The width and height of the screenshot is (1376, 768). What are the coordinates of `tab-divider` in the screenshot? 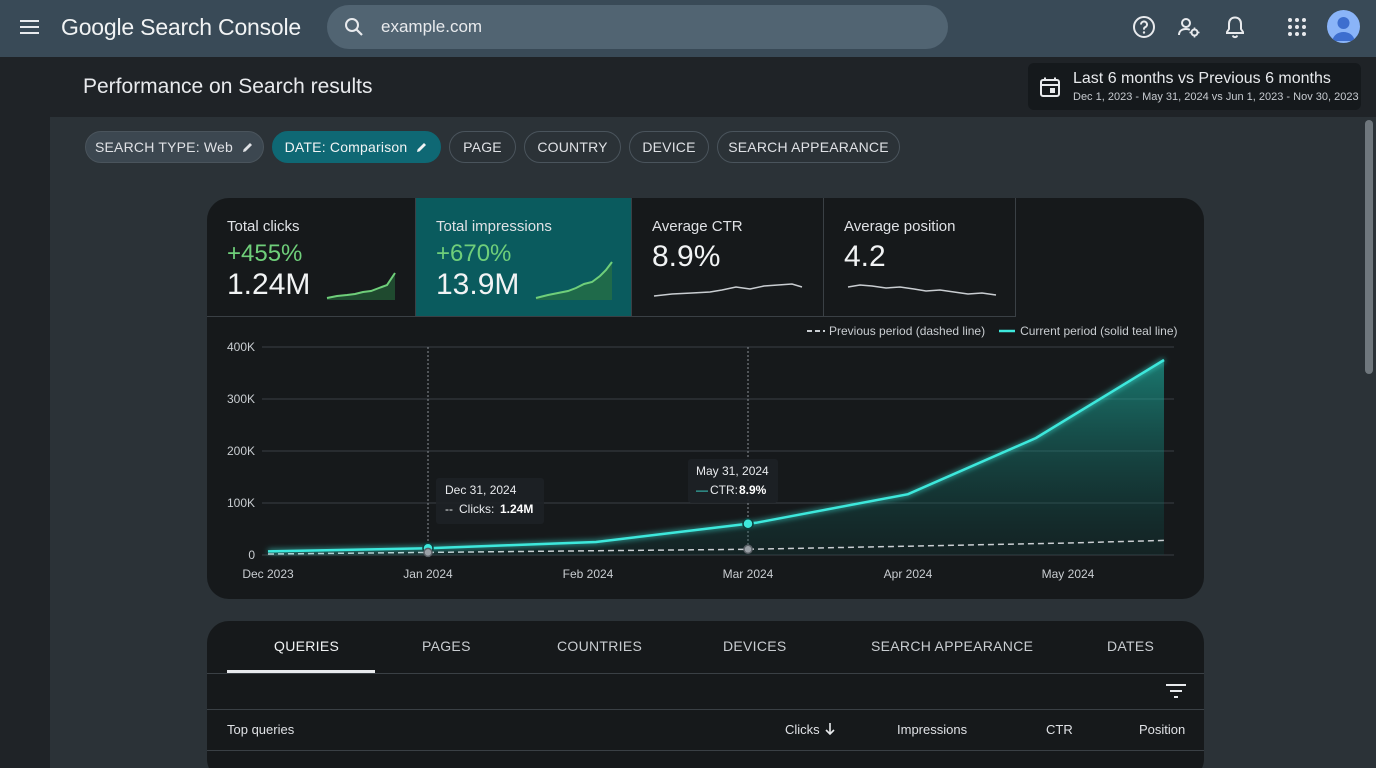 It's located at (705, 673).